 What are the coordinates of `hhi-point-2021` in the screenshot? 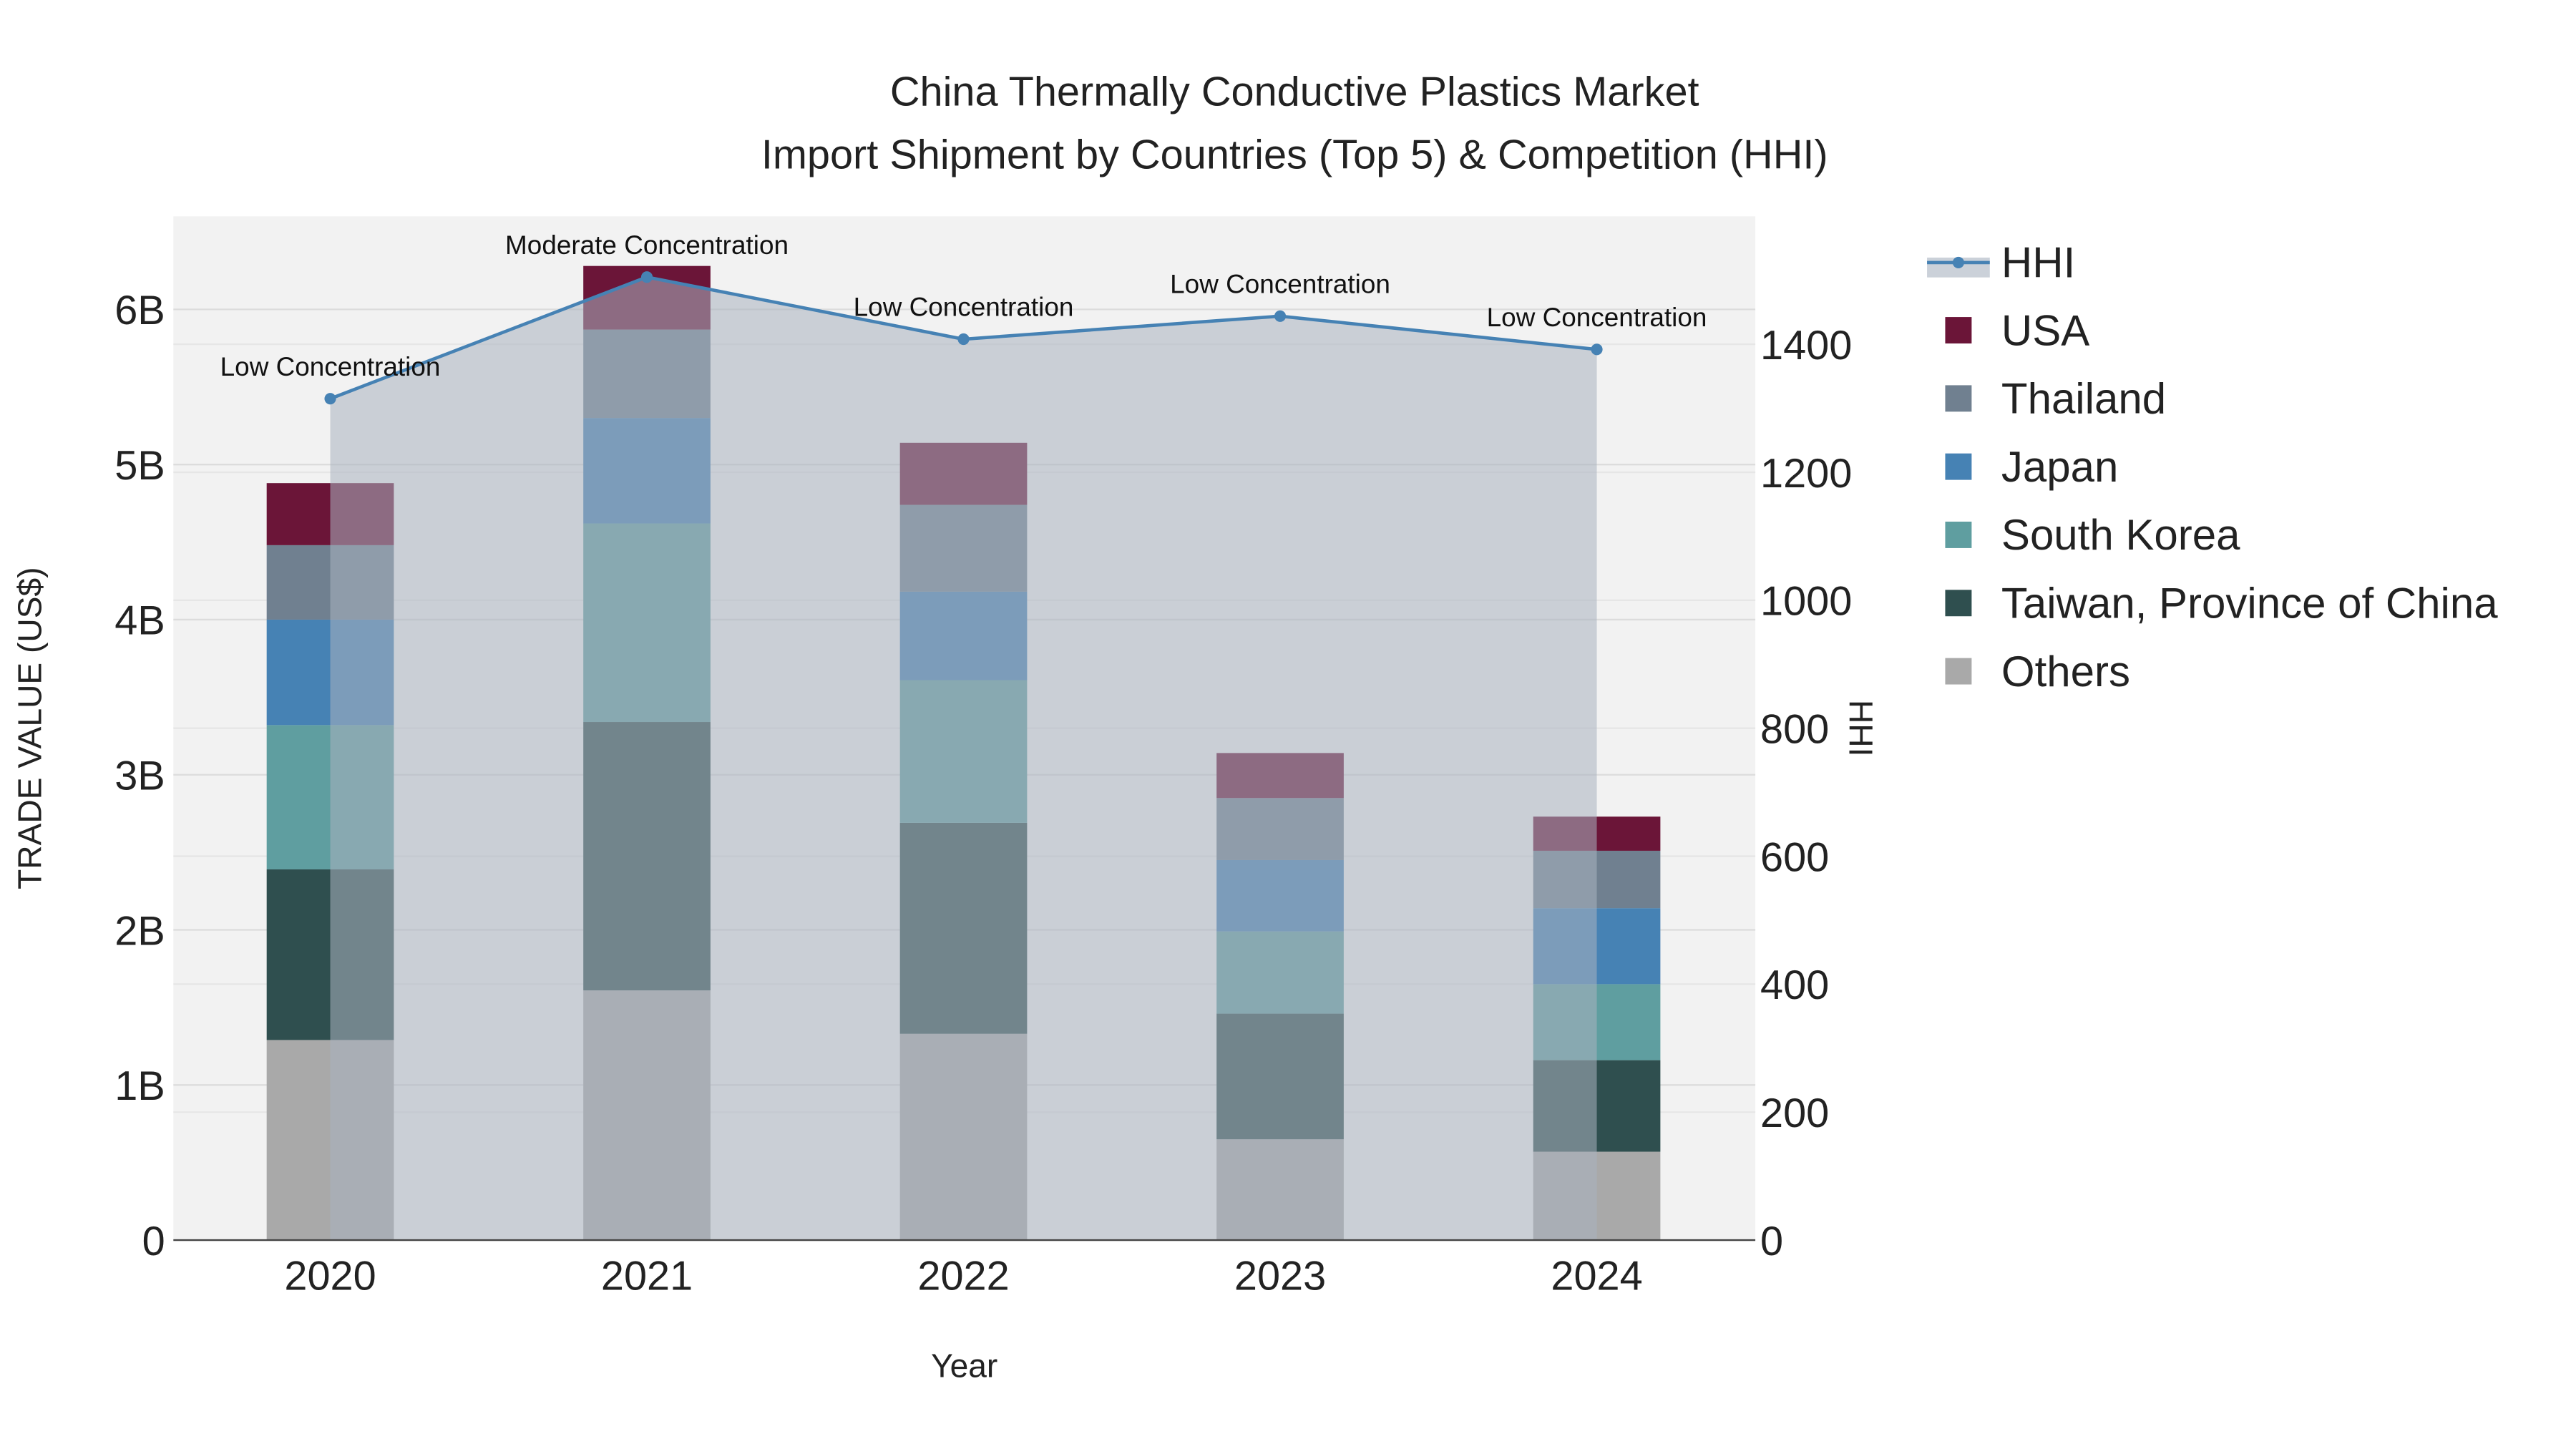 It's located at (646, 277).